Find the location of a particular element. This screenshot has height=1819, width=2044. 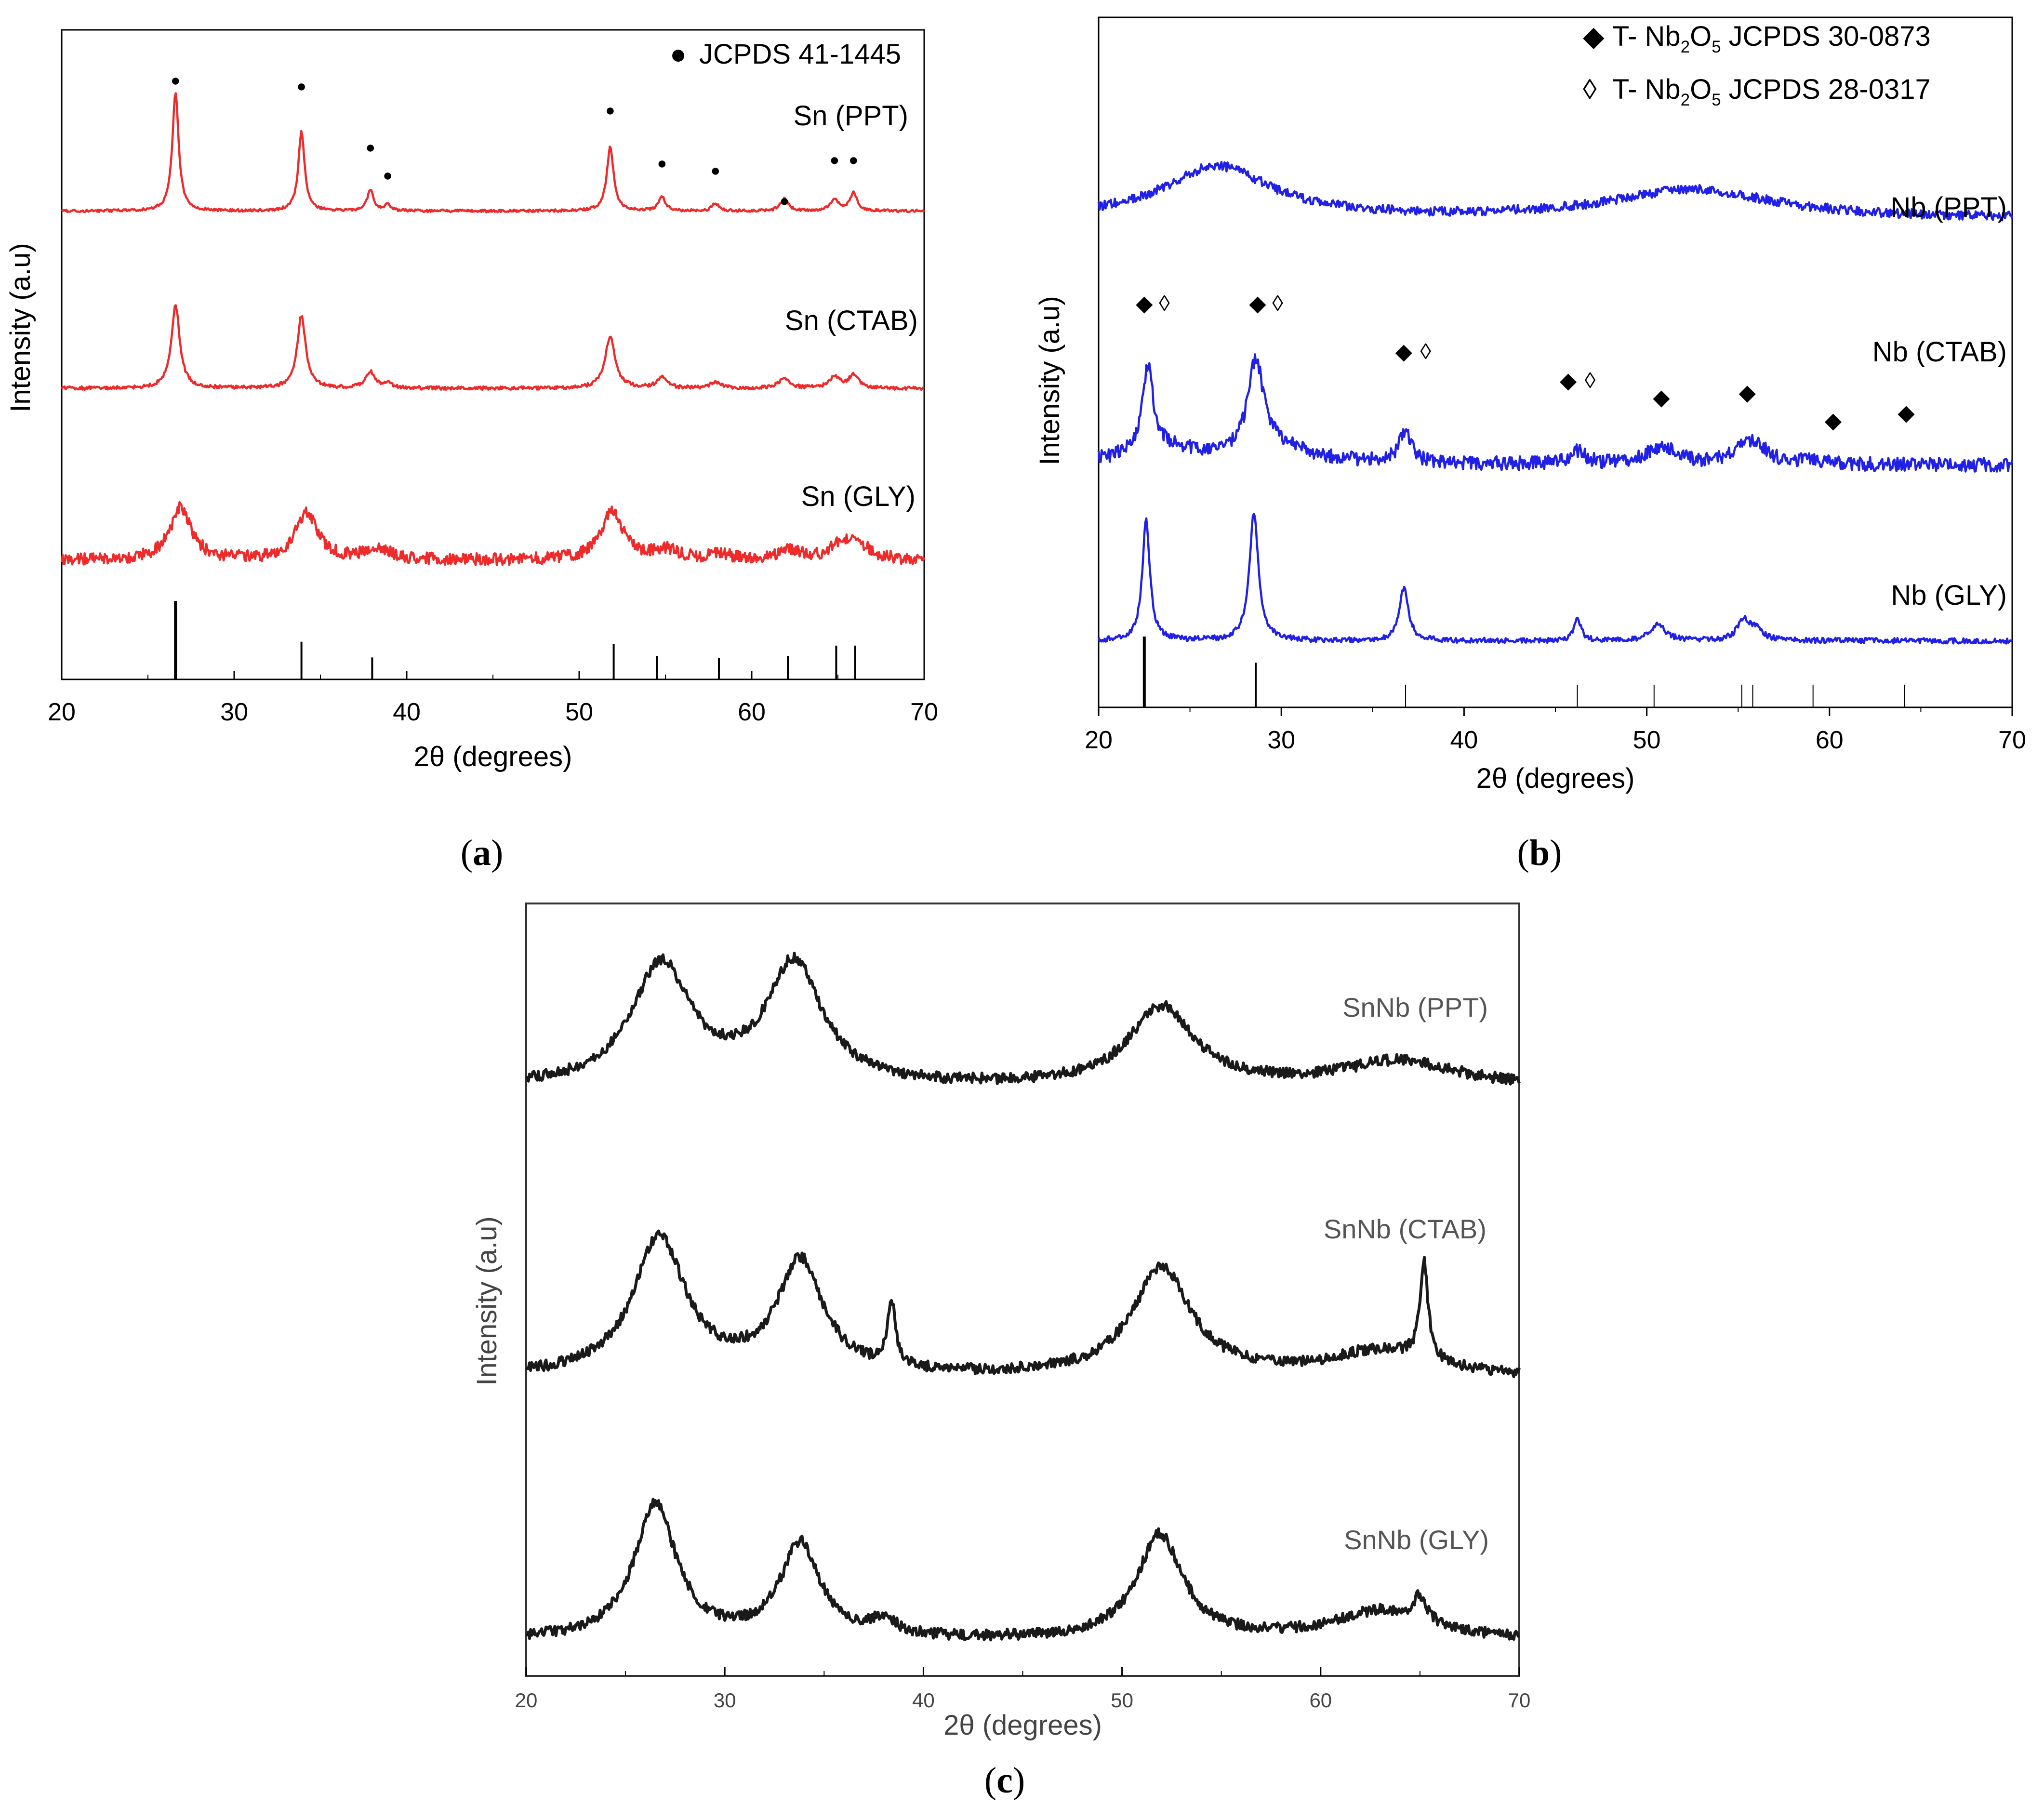

series-label: Sn (GLY) is located at coordinates (858, 496).